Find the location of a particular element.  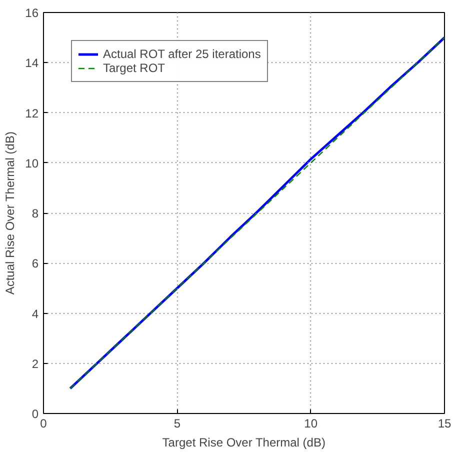

y-tick-label: 10 is located at coordinates (32, 163).